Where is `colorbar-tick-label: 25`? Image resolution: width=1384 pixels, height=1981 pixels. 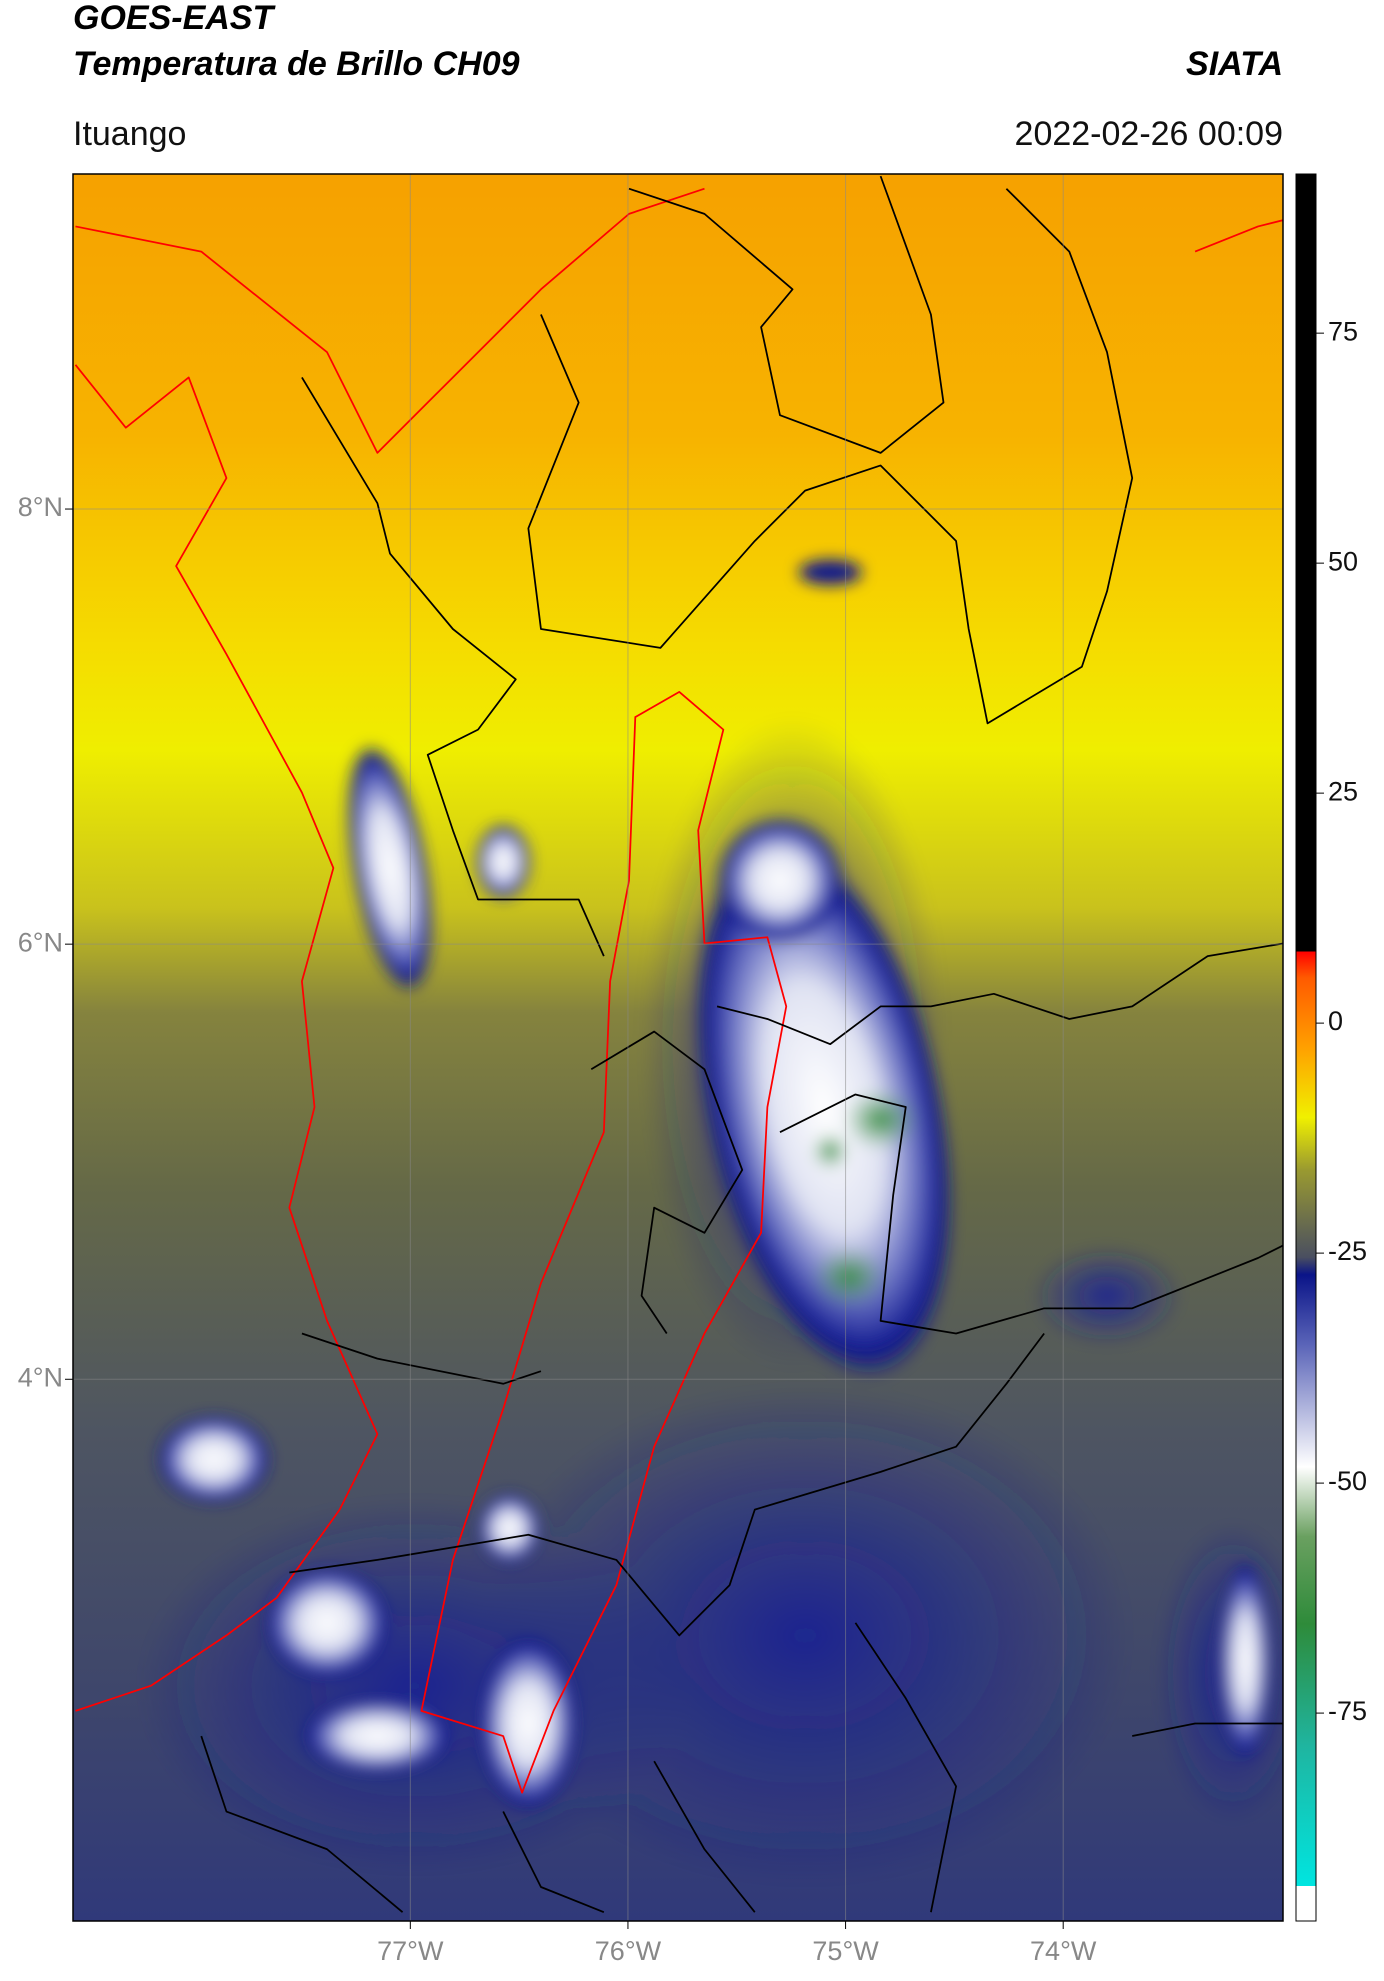
colorbar-tick-label: 25 is located at coordinates (1343, 791).